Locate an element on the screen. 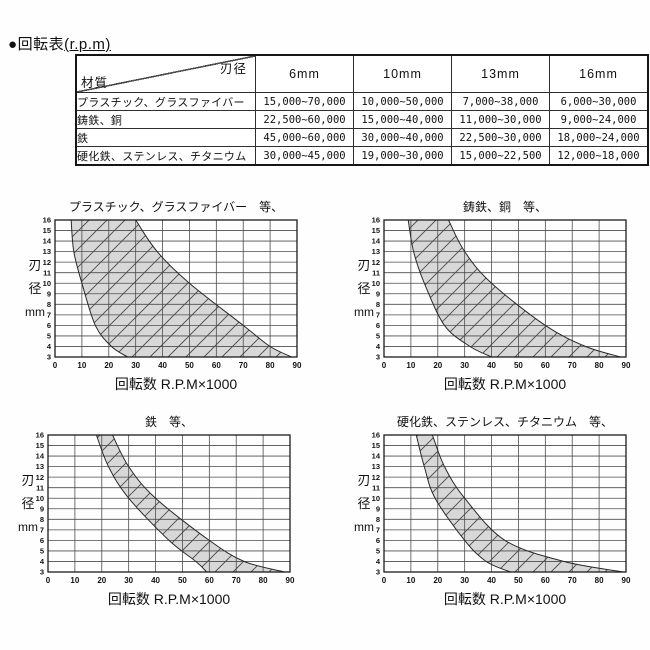 The image size is (650, 650). rpm-range-cell: 18,000~24,000 is located at coordinates (599, 137).